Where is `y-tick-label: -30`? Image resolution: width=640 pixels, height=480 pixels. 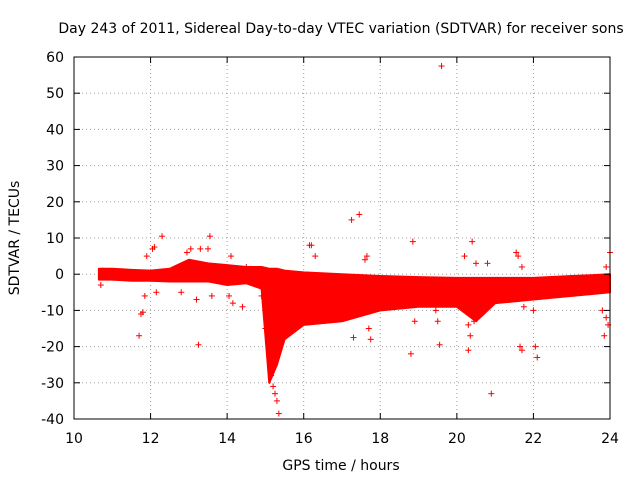
y-tick-label: -30 is located at coordinates (52, 384).